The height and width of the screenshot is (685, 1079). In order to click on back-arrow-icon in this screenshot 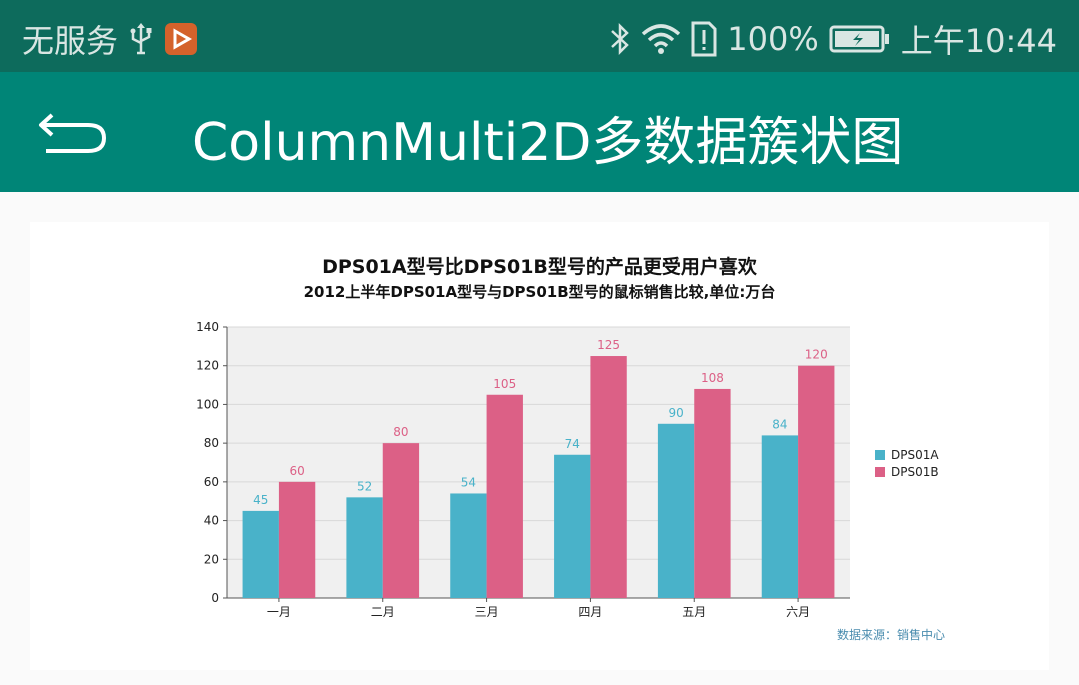, I will do `click(73, 133)`.